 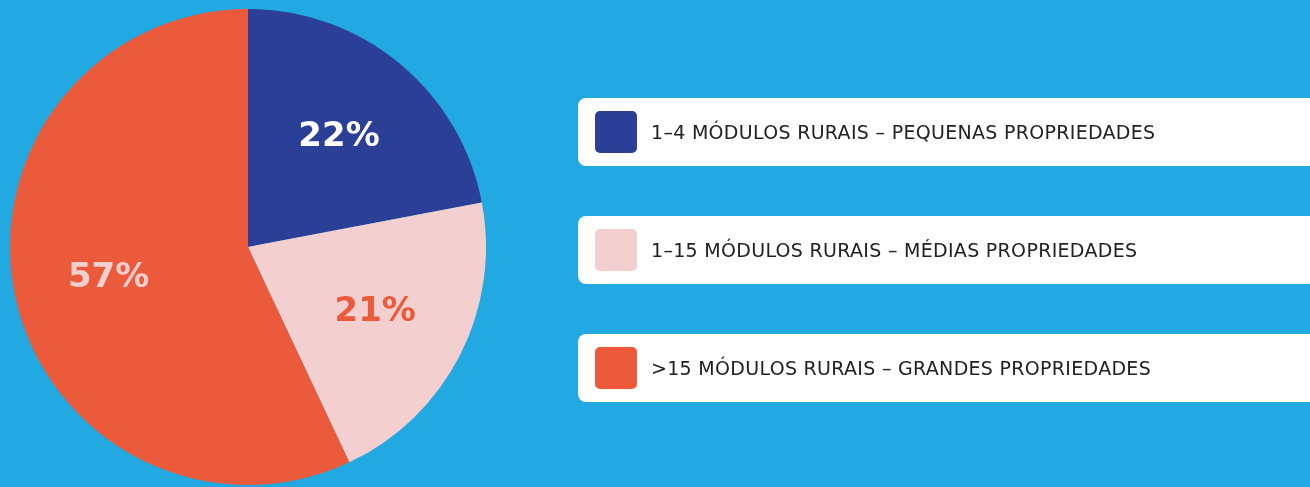 I want to click on data-label: 22%, so click(x=339, y=133).